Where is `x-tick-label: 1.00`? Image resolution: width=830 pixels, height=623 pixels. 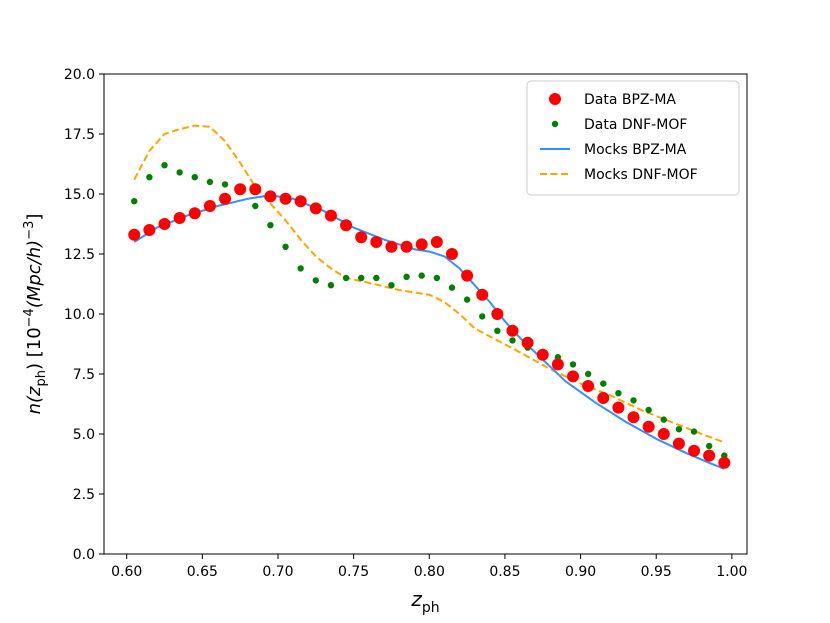
x-tick-label: 1.00 is located at coordinates (731, 572).